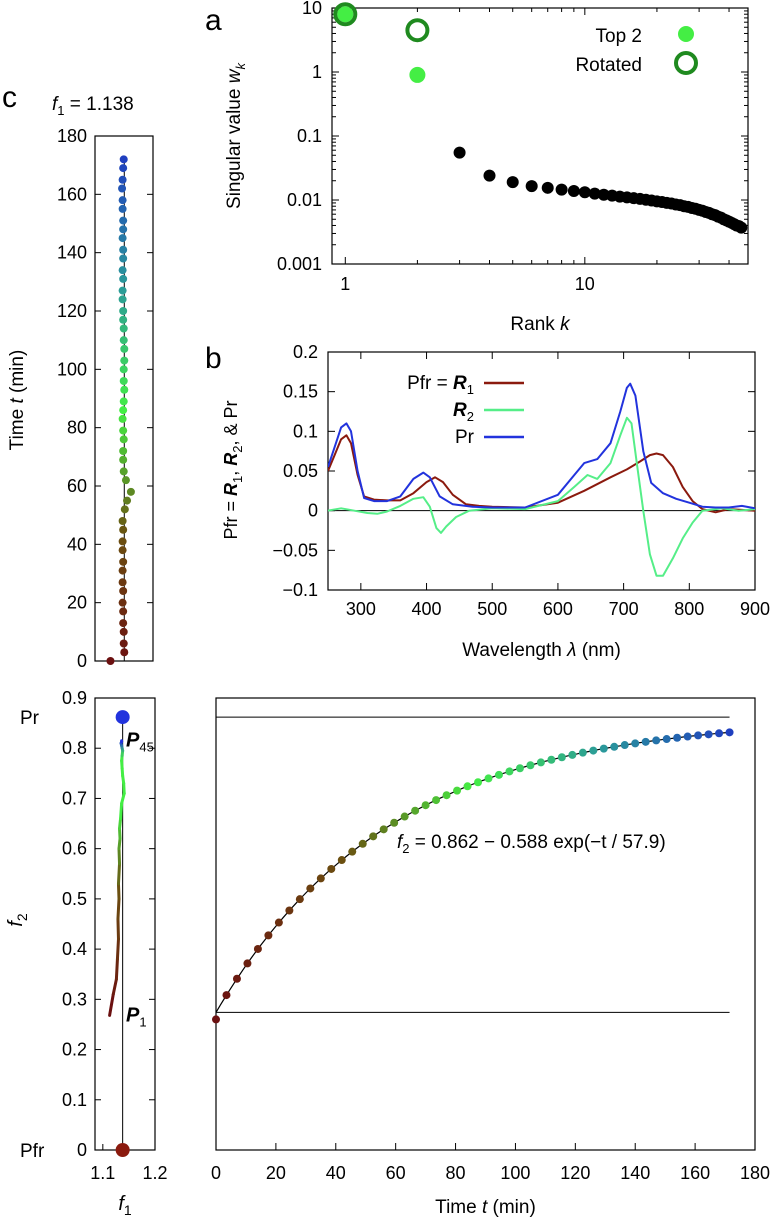 Image resolution: width=780 pixels, height=1224 pixels. What do you see at coordinates (72, 311) in the screenshot?
I see `y-tick-label: 120` at bounding box center [72, 311].